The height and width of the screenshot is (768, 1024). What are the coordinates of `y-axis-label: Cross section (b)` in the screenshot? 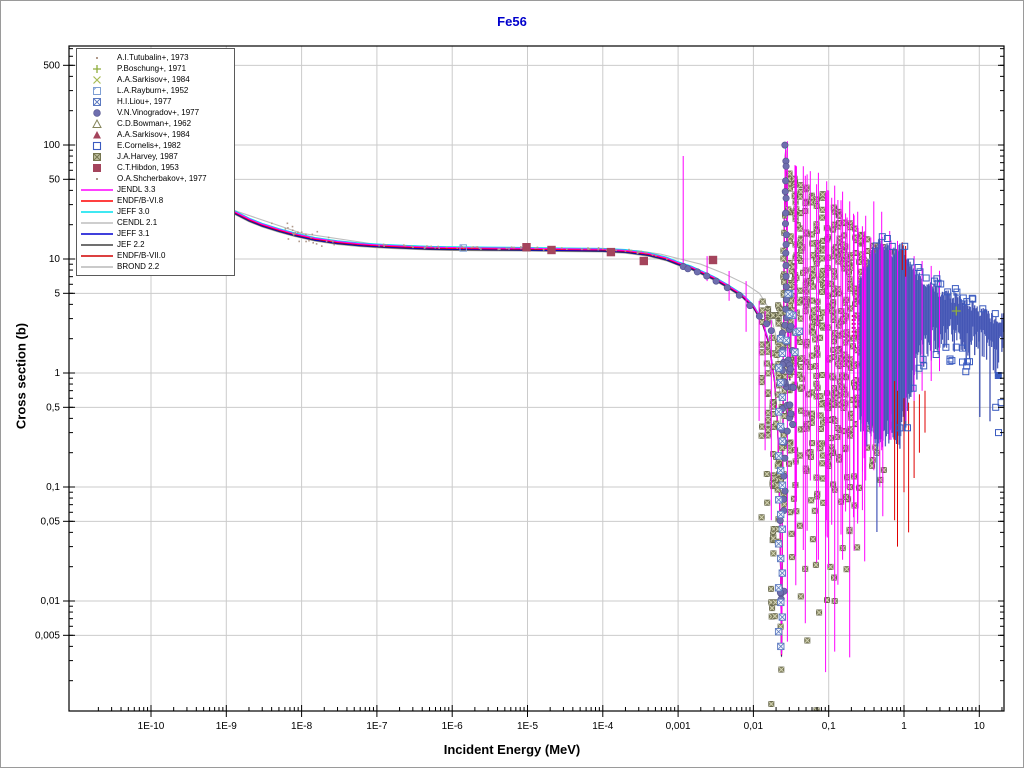 It's located at (21, 376).